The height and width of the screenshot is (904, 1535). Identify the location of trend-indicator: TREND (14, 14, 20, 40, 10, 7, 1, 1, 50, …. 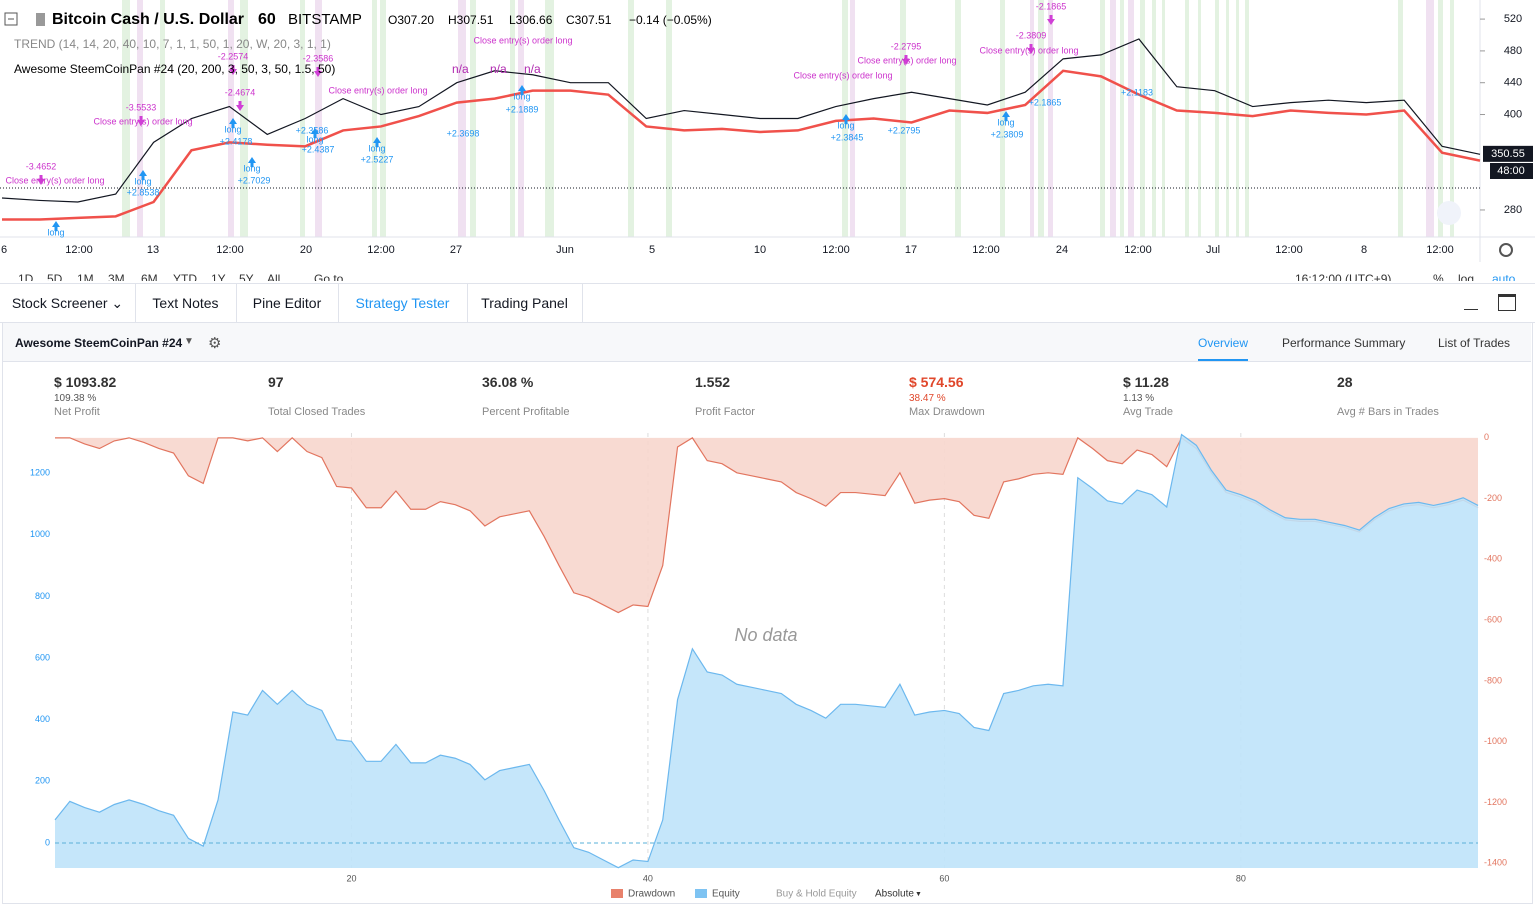
(172, 44).